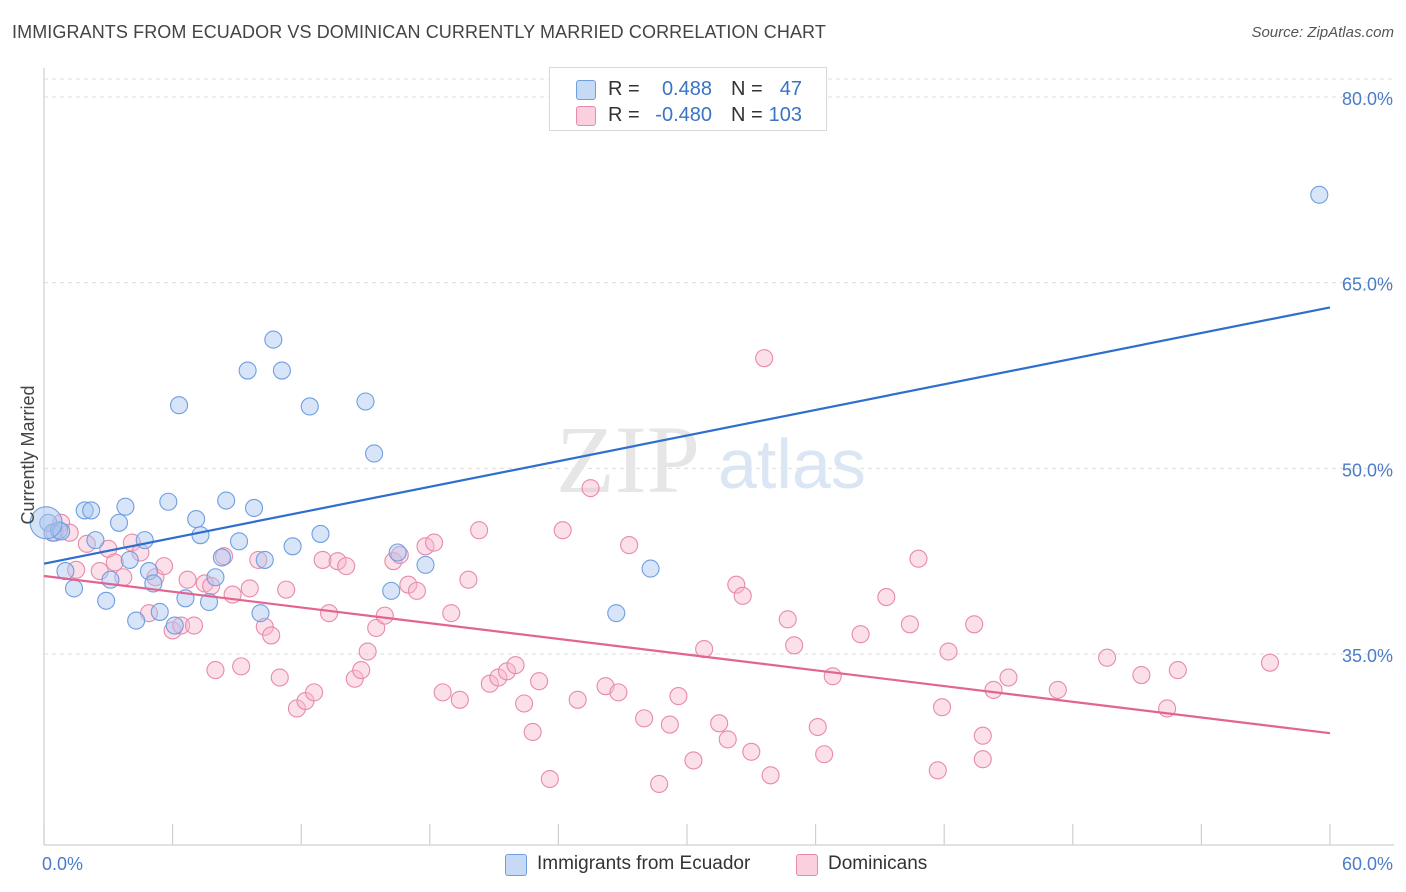 The height and width of the screenshot is (892, 1406). What do you see at coordinates (628, 459) in the screenshot?
I see `watermark-zip: ZIP` at bounding box center [628, 459].